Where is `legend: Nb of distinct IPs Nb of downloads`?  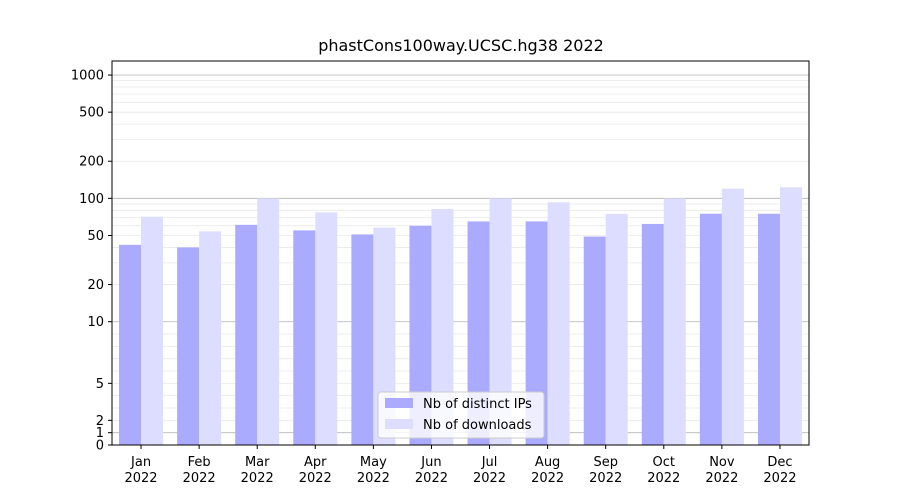
legend: Nb of distinct IPs Nb of downloads is located at coordinates (461, 415).